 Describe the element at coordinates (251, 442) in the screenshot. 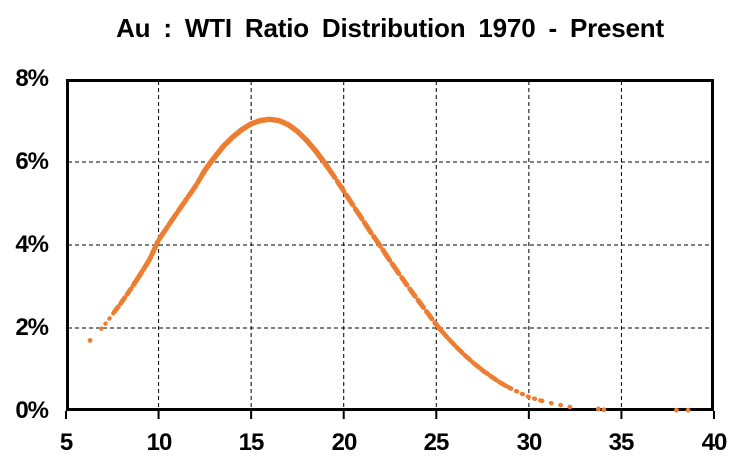

I see `x-tick-label-15: 15` at that location.